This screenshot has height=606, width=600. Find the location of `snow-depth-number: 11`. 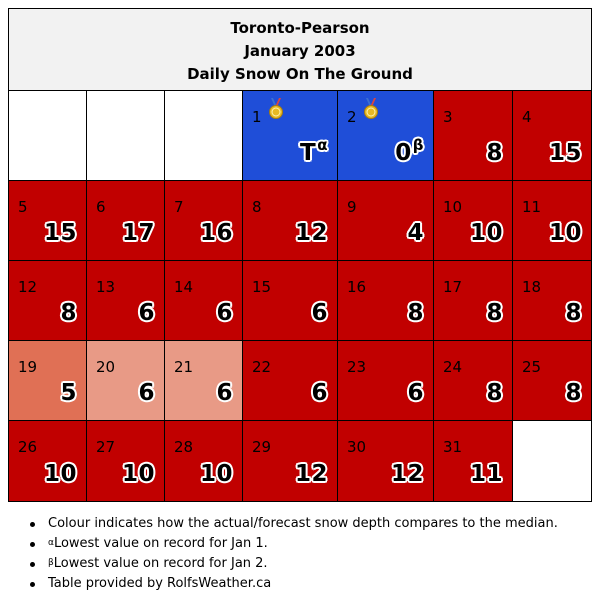

snow-depth-number: 11 is located at coordinates (486, 474).